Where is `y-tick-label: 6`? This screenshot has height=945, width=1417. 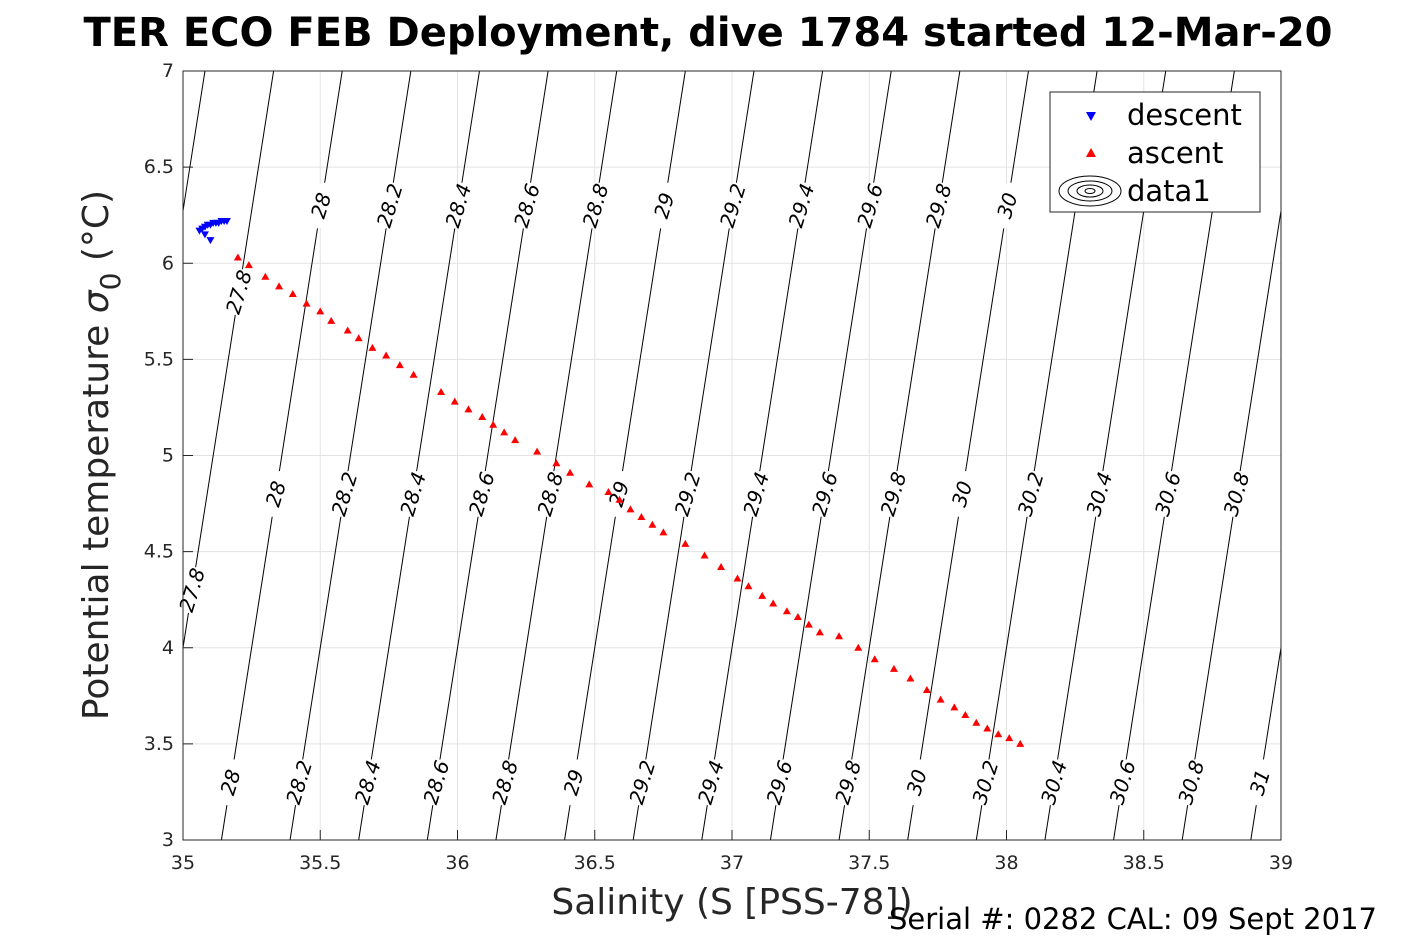
y-tick-label: 6 is located at coordinates (168, 263).